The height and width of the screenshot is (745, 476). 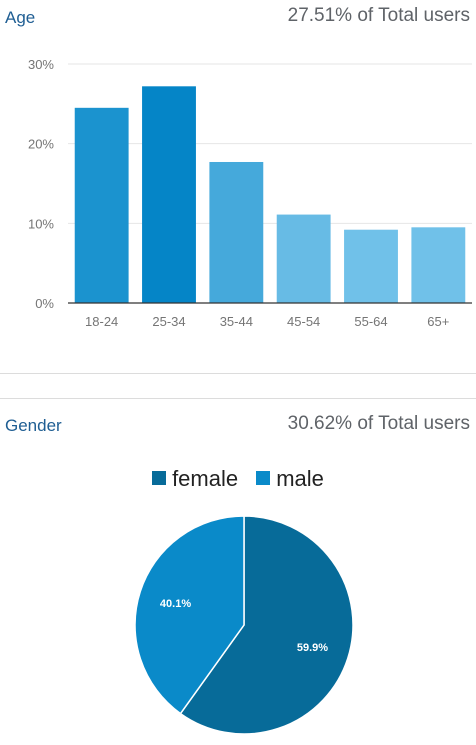 What do you see at coordinates (438, 265) in the screenshot?
I see `bar-65+` at bounding box center [438, 265].